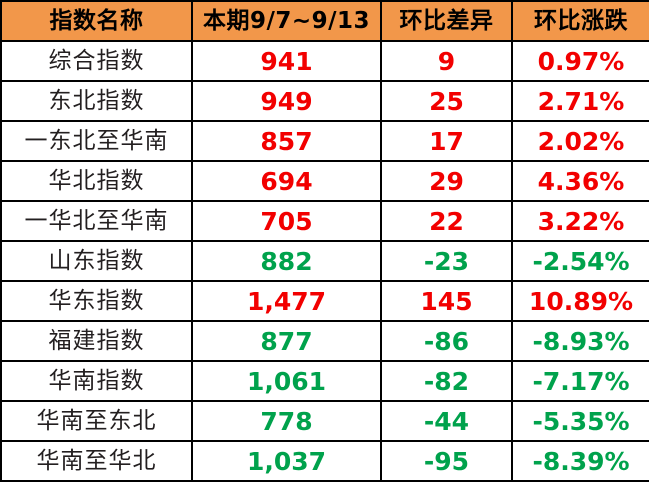 This screenshot has width=649, height=482. I want to click on cell-current-value: 1,061, so click(286, 381).